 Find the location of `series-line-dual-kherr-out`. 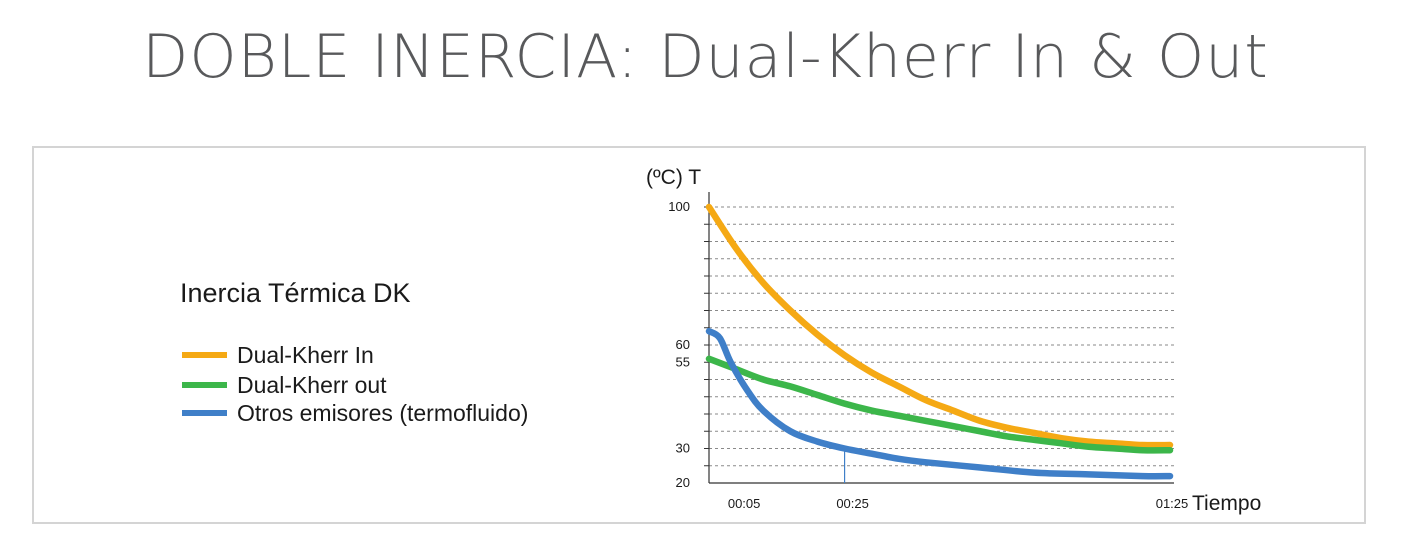

series-line-dual-kherr-out is located at coordinates (939, 404).